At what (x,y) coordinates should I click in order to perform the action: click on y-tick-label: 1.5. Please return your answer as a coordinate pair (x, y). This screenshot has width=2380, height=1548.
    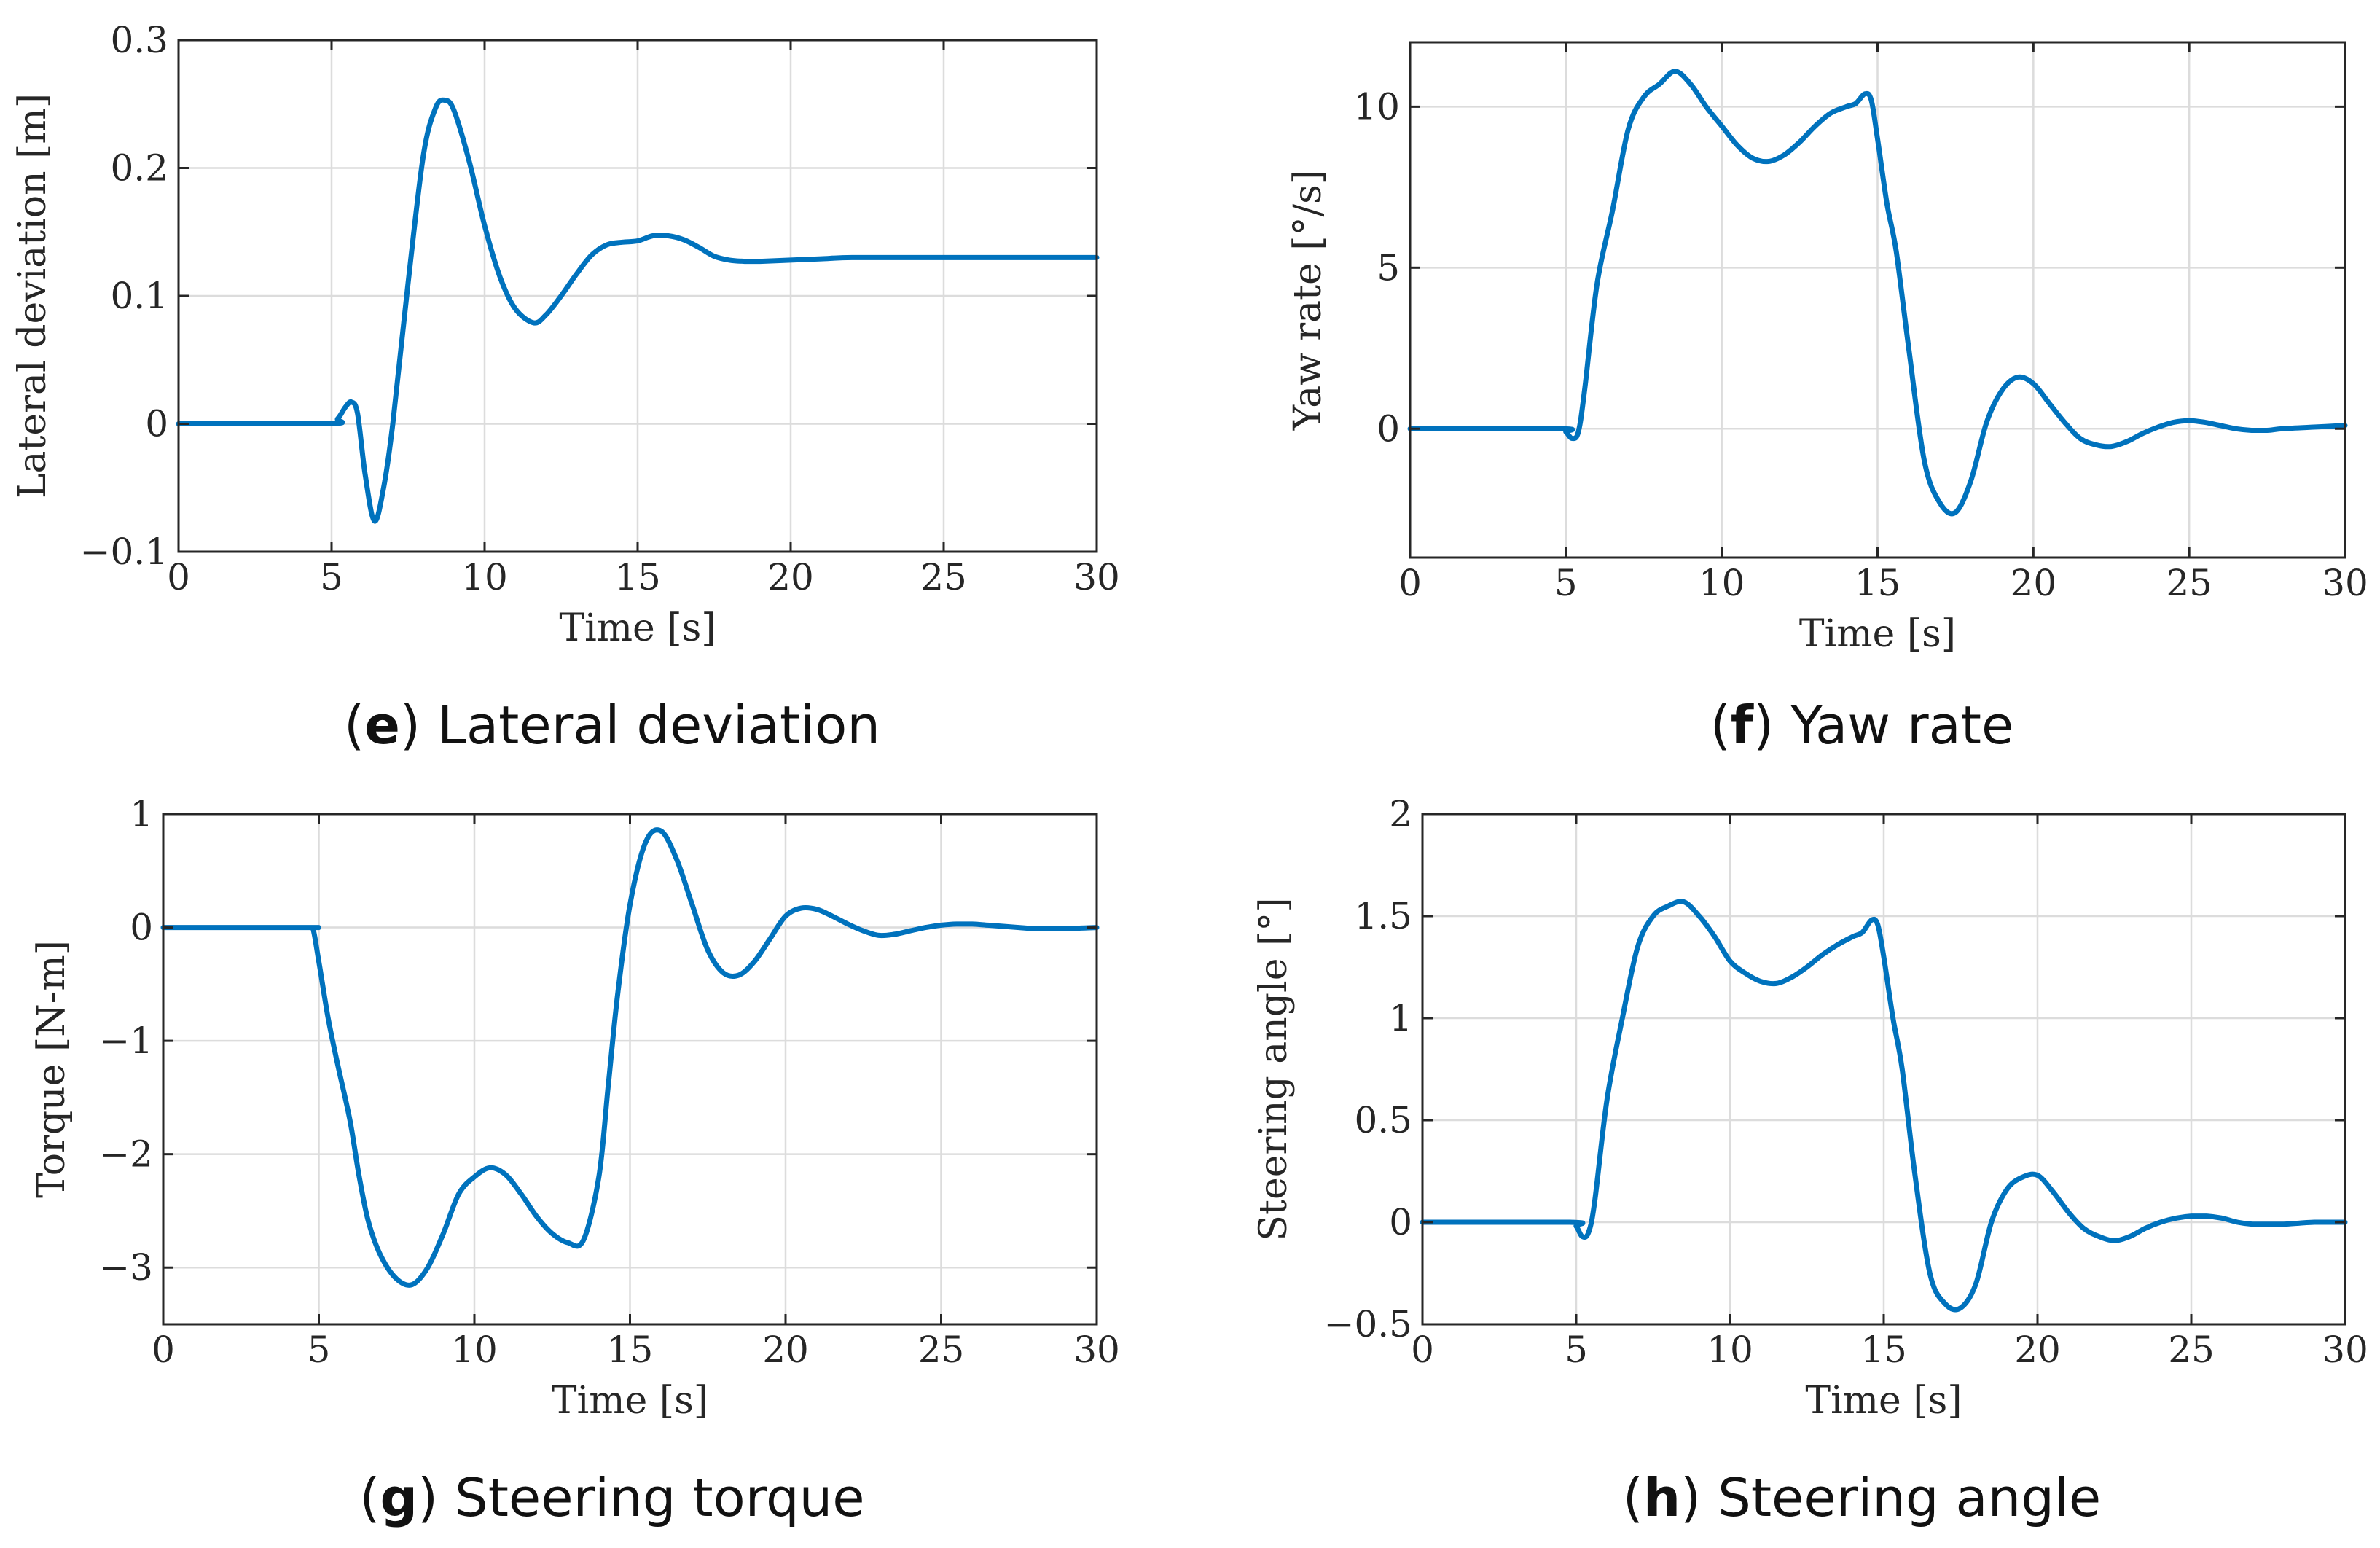
    Looking at the image, I should click on (1383, 916).